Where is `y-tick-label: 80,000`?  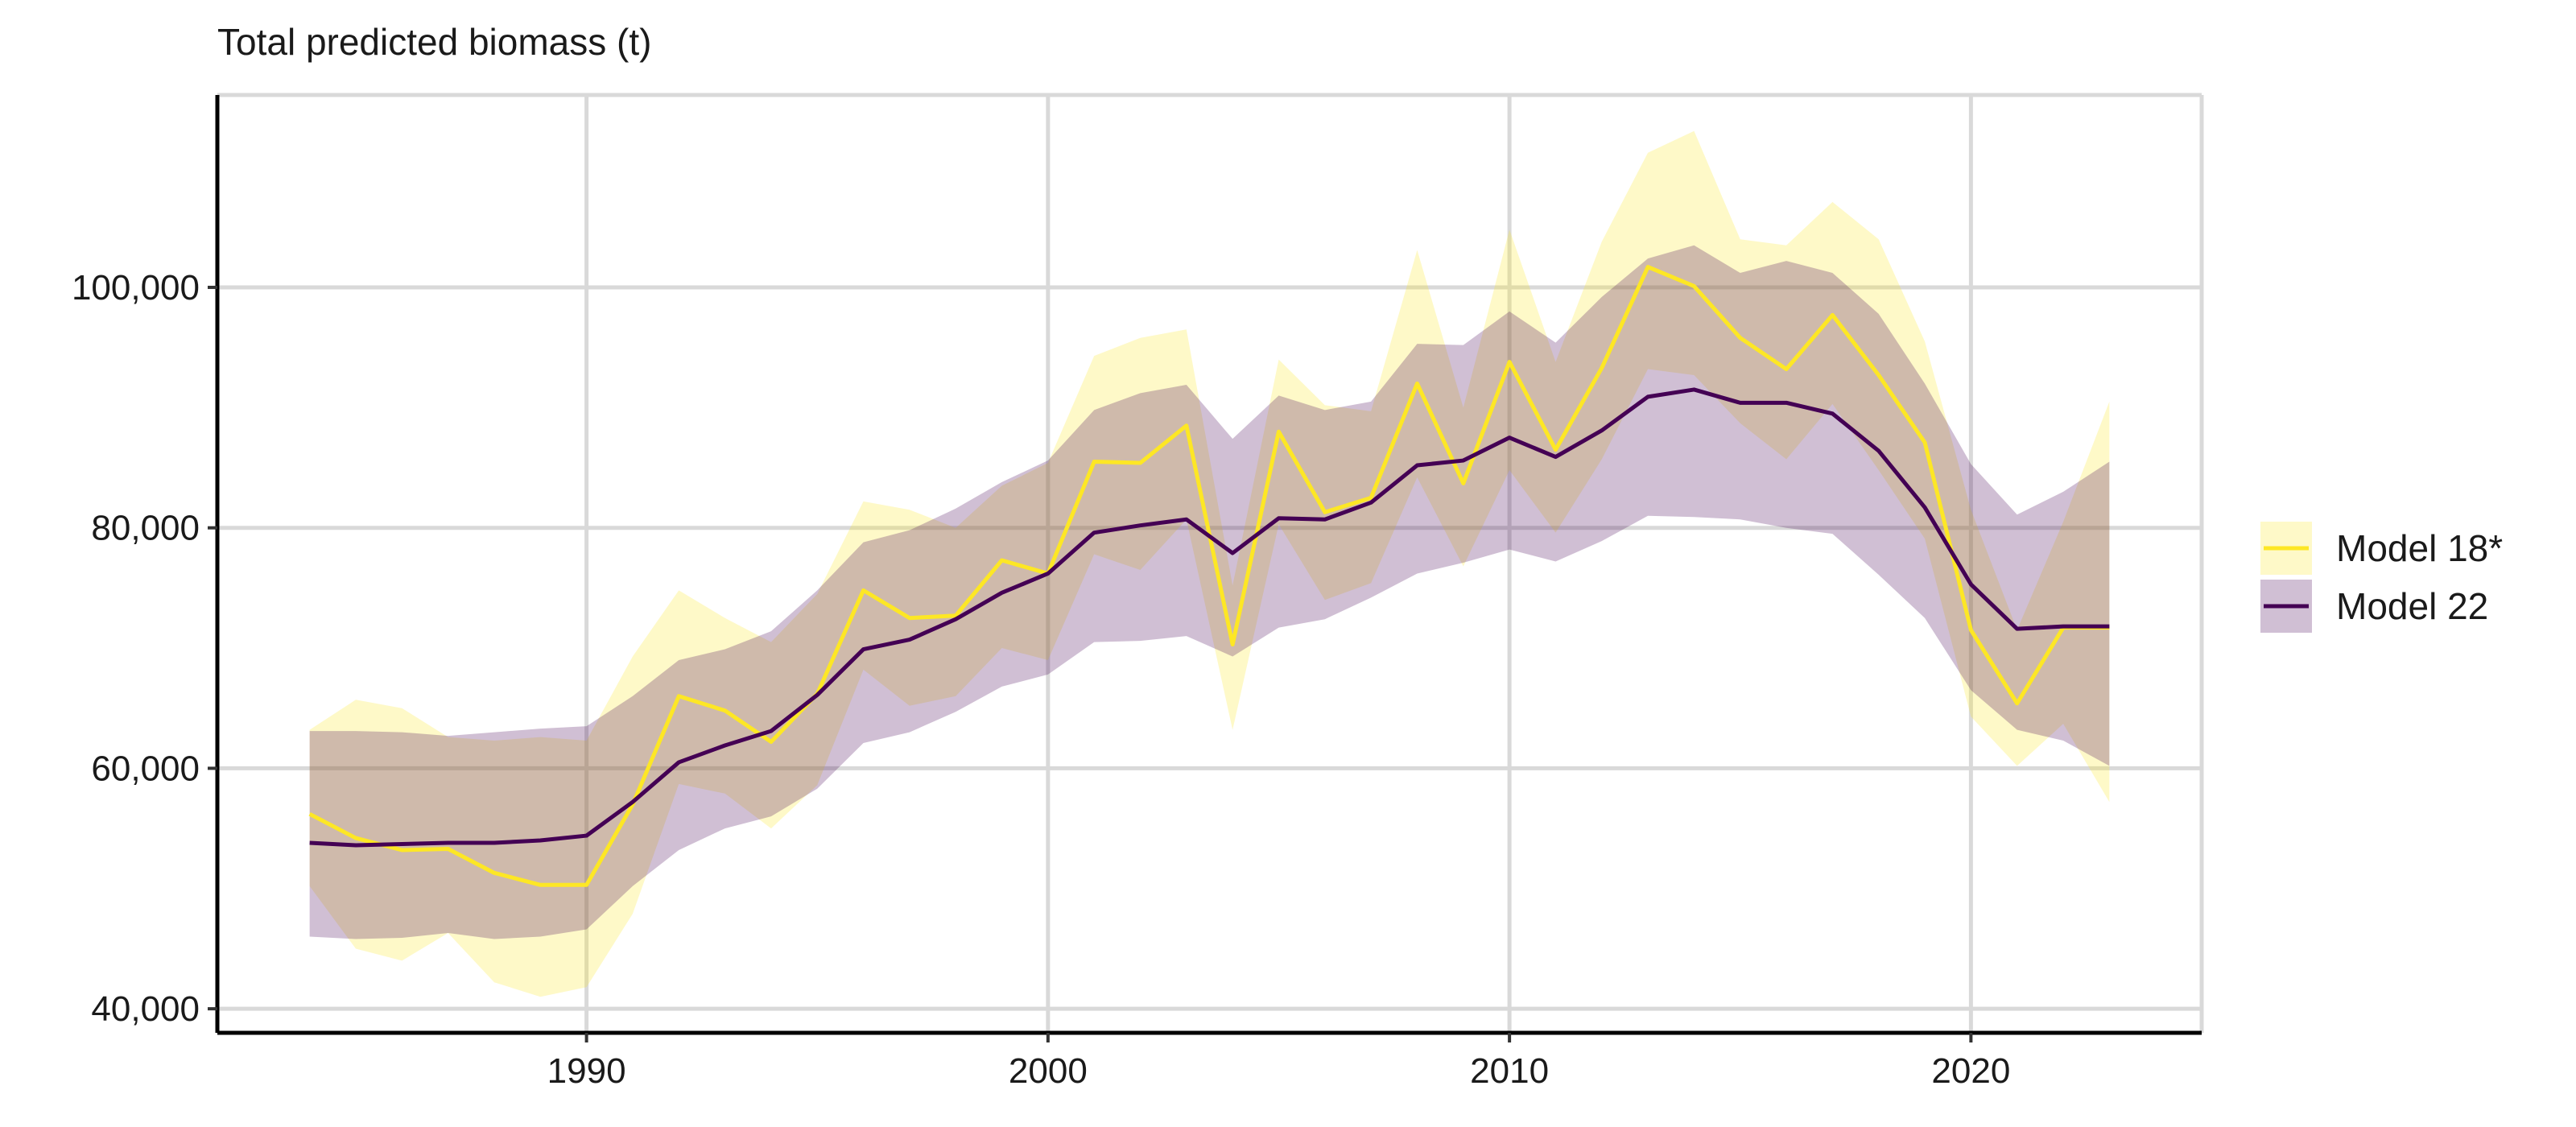 y-tick-label: 80,000 is located at coordinates (145, 528).